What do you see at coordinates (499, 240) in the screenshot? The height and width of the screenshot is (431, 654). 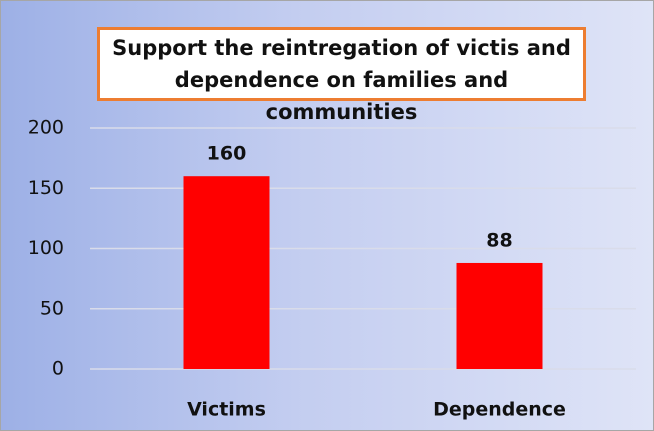 I see `data-label: 88` at bounding box center [499, 240].